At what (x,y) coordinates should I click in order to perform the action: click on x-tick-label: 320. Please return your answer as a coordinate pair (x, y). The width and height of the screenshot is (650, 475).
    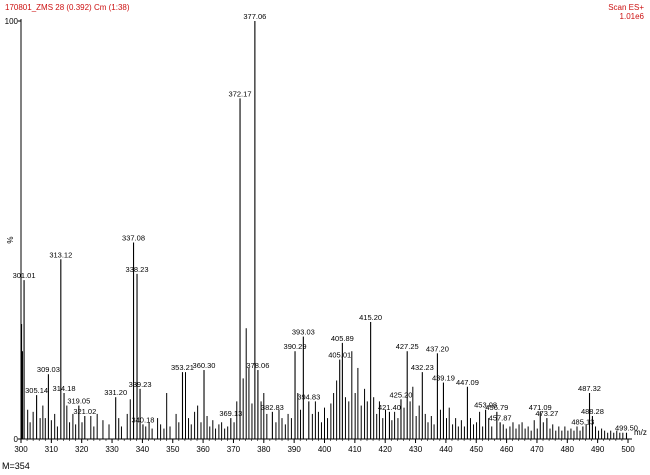
    Looking at the image, I should click on (82, 449).